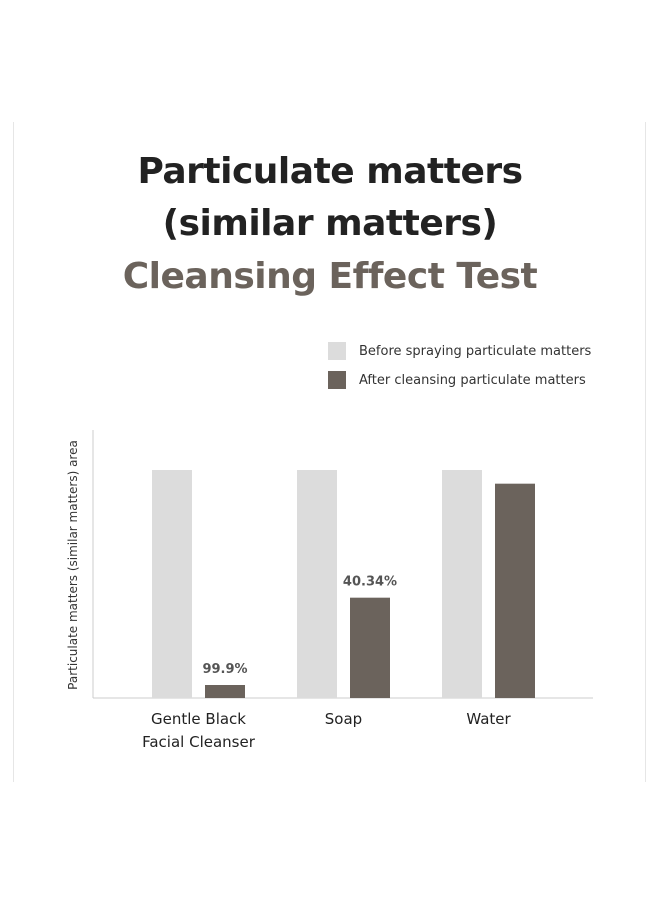  I want to click on legend-swatch-before, so click(337, 351).